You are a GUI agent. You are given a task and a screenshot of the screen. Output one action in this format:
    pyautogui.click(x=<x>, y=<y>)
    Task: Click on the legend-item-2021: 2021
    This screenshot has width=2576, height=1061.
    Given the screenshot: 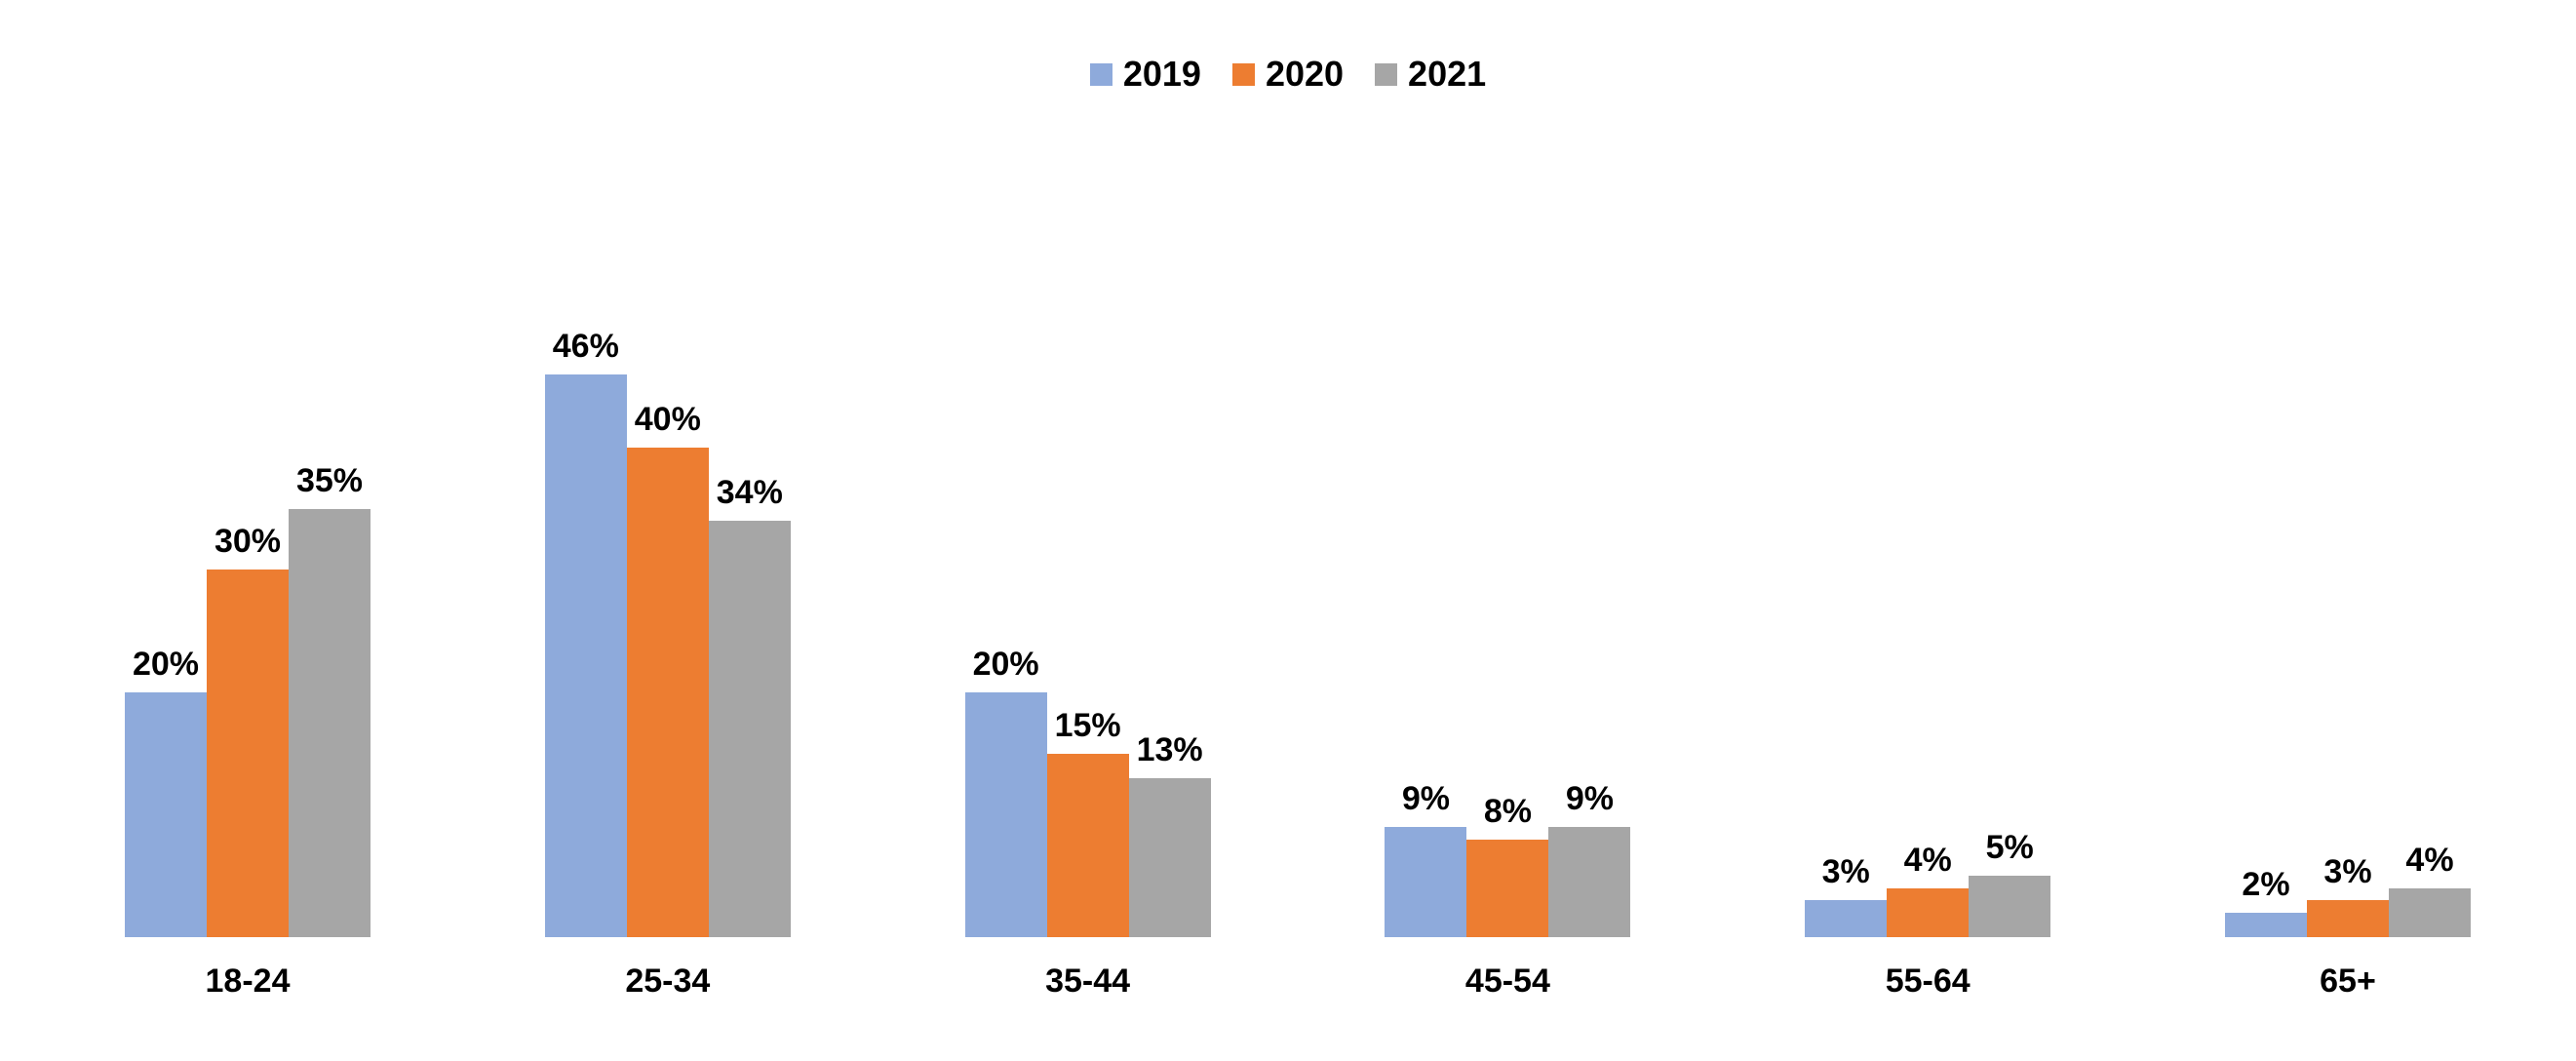 What is the action you would take?
    pyautogui.click(x=1430, y=75)
    